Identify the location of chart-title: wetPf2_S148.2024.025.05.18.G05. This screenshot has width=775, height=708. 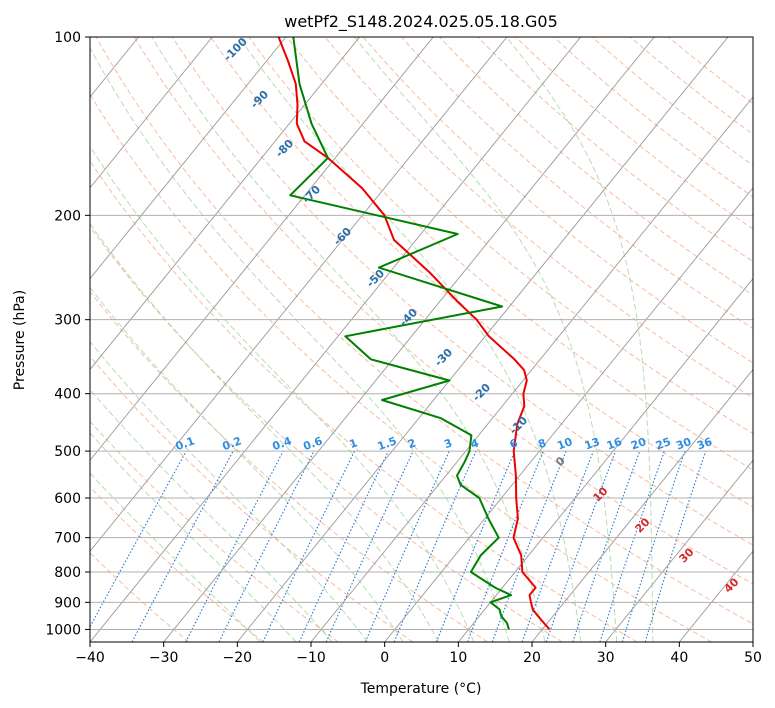
(421, 22).